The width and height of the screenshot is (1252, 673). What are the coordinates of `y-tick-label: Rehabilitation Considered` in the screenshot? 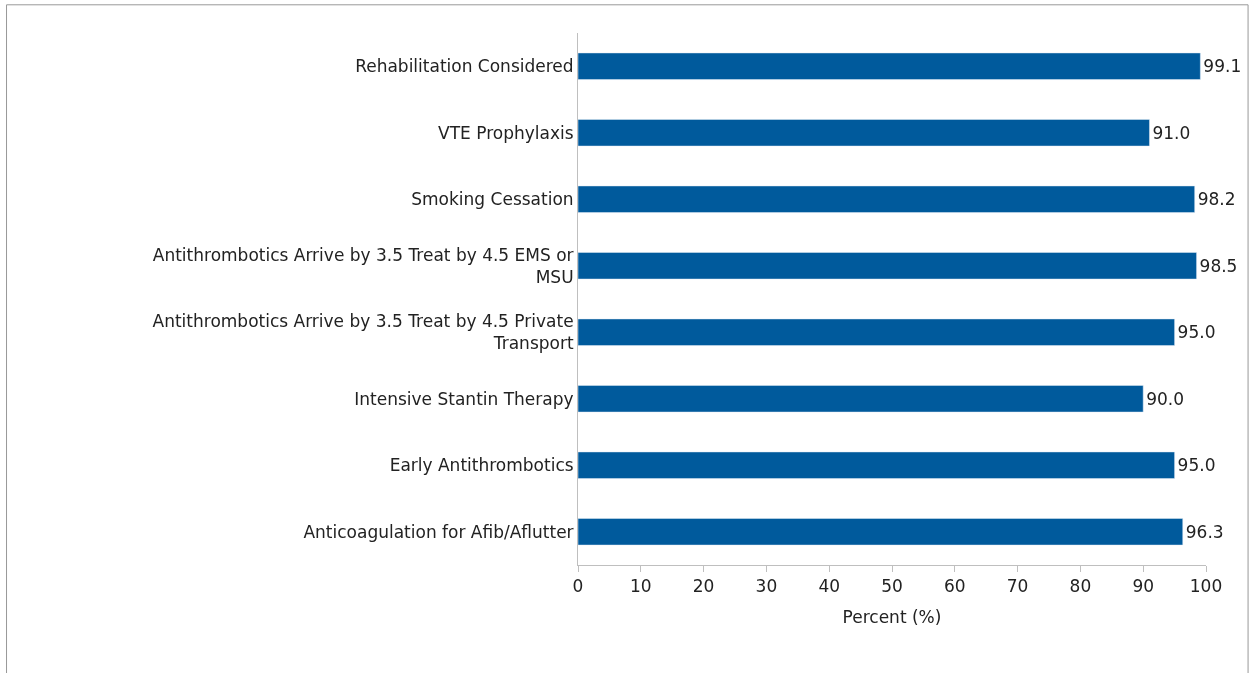 It's located at (464, 66).